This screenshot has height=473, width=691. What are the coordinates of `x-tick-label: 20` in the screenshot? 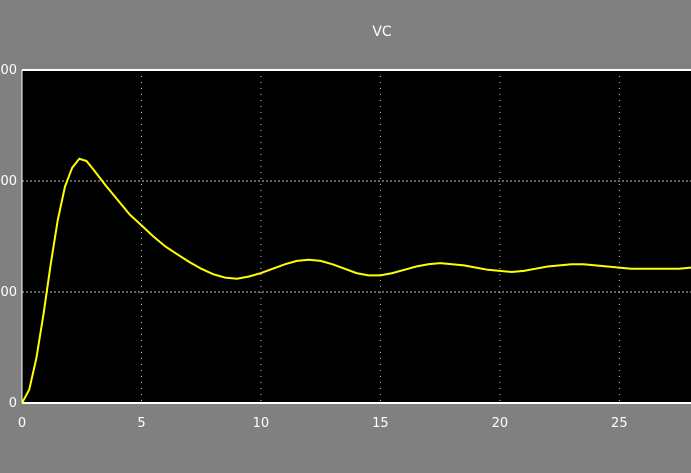 It's located at (500, 423).